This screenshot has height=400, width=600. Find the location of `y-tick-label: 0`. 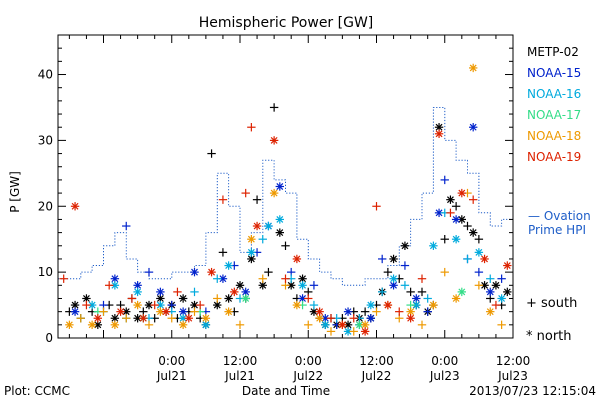

y-tick-label: 0 is located at coordinates (49, 338).